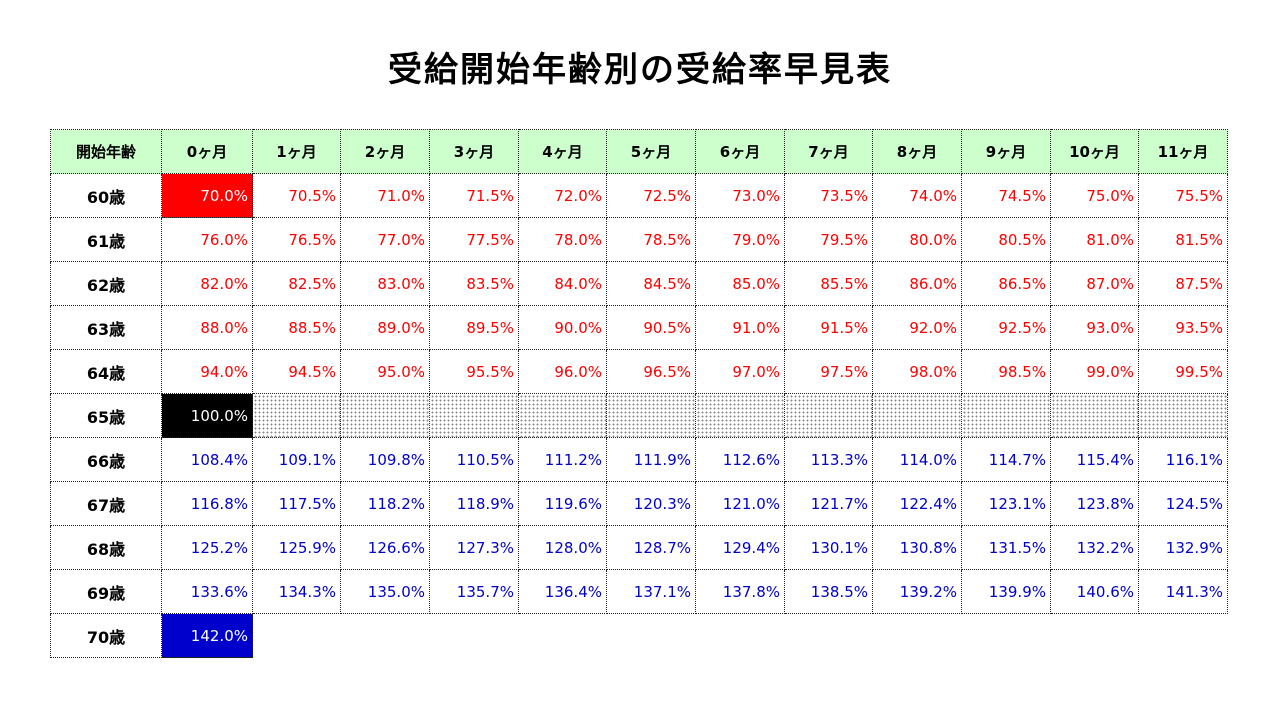 This screenshot has width=1280, height=720. Describe the element at coordinates (106, 547) in the screenshot. I see `age-label: 68歳` at that location.